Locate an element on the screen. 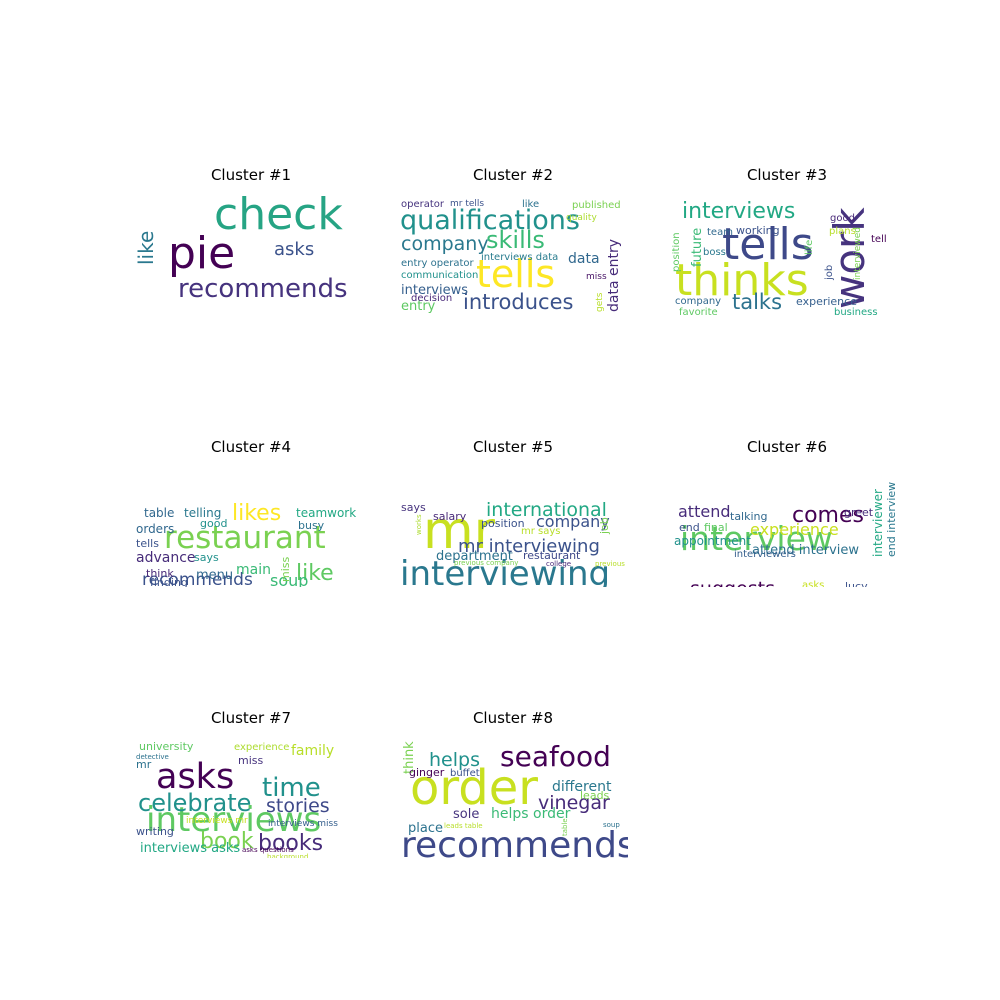 This screenshot has height=1000, width=1000. word-recommends: recommends is located at coordinates (263, 289).